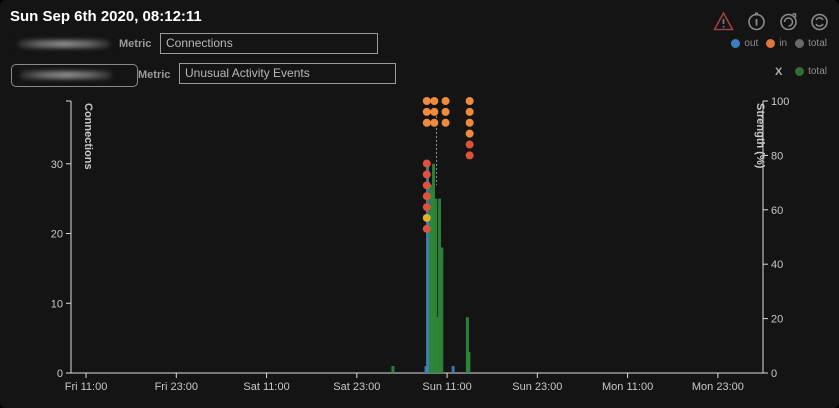 Image resolution: width=839 pixels, height=408 pixels. What do you see at coordinates (780, 102) in the screenshot?
I see `right-tick-label: 100` at bounding box center [780, 102].